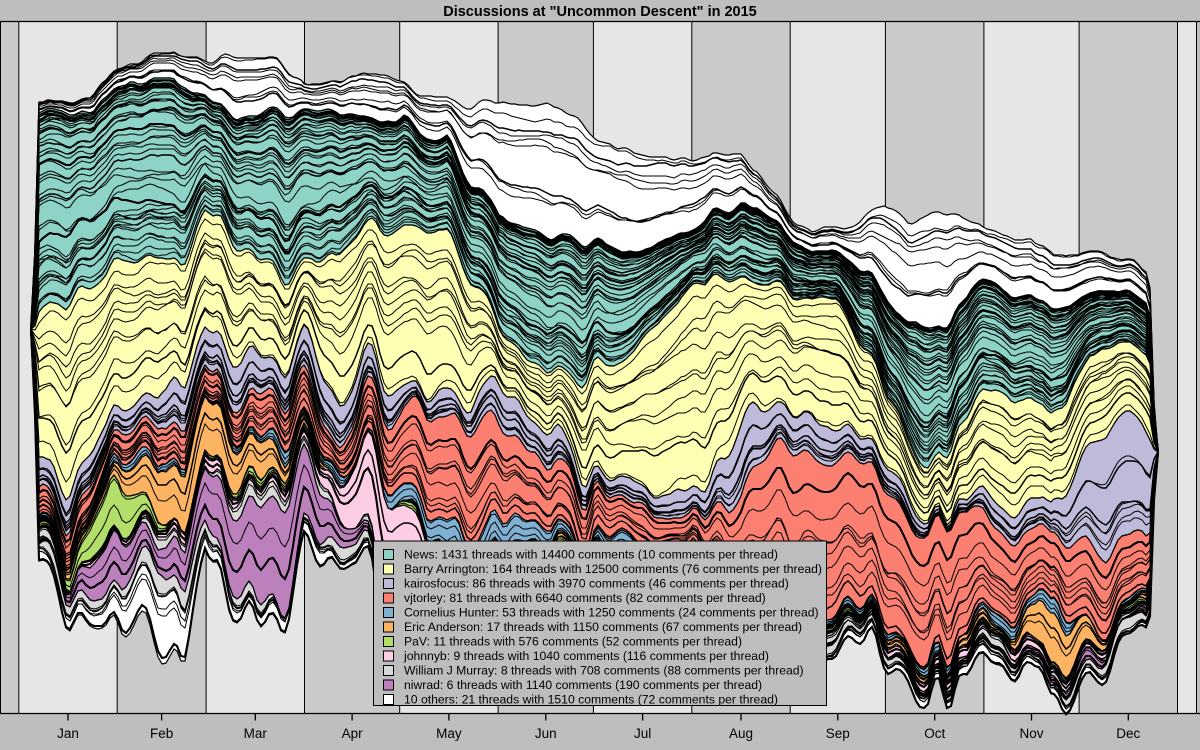 This screenshot has height=750, width=1200. I want to click on svg-text: Jul, so click(642, 733).